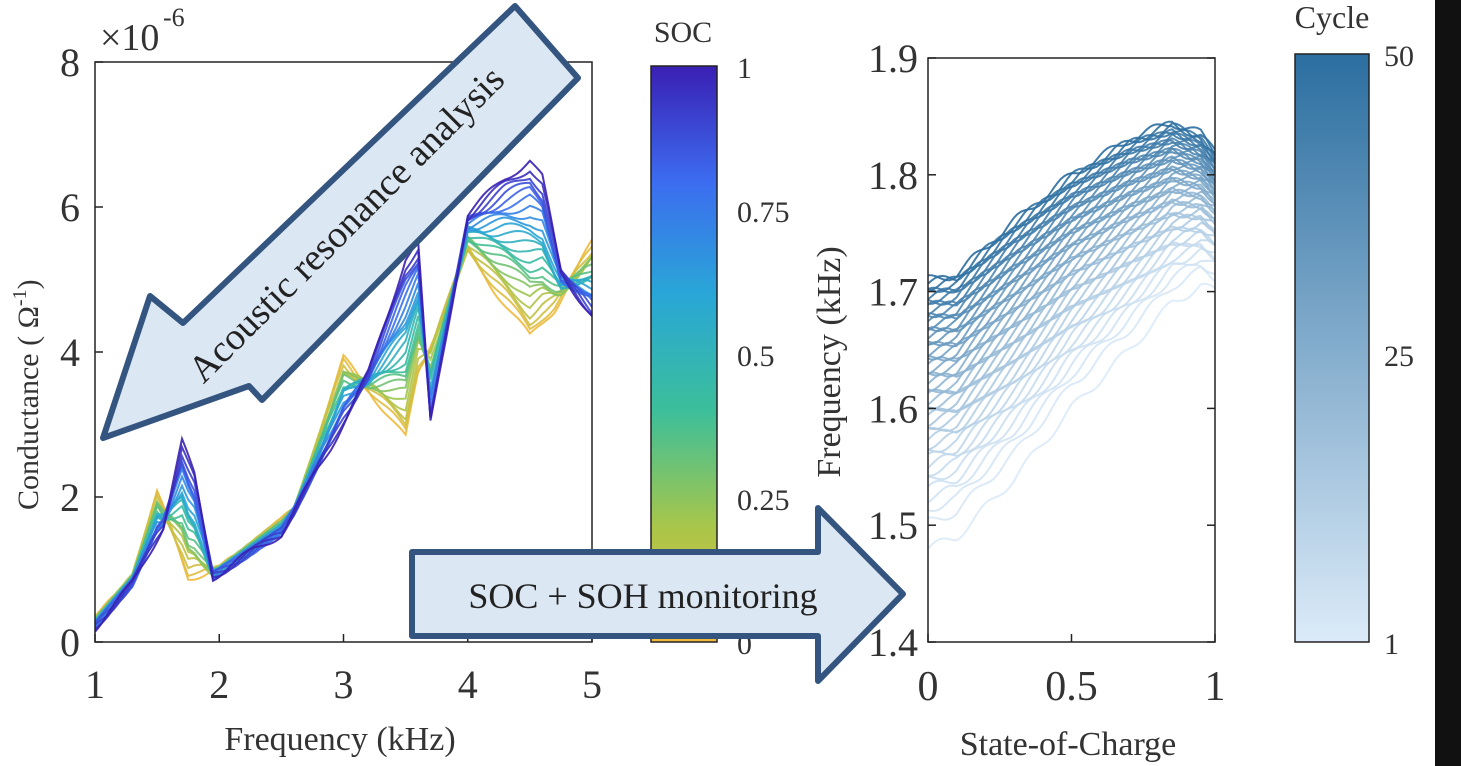 The width and height of the screenshot is (1461, 766). Describe the element at coordinates (683, 32) in the screenshot. I see `soc-colorbar-title: SOC` at that location.